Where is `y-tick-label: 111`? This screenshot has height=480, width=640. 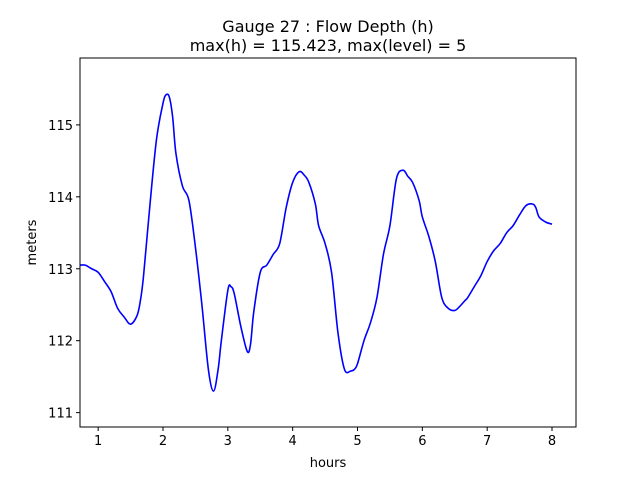
y-tick-label: 111 is located at coordinates (60, 414).